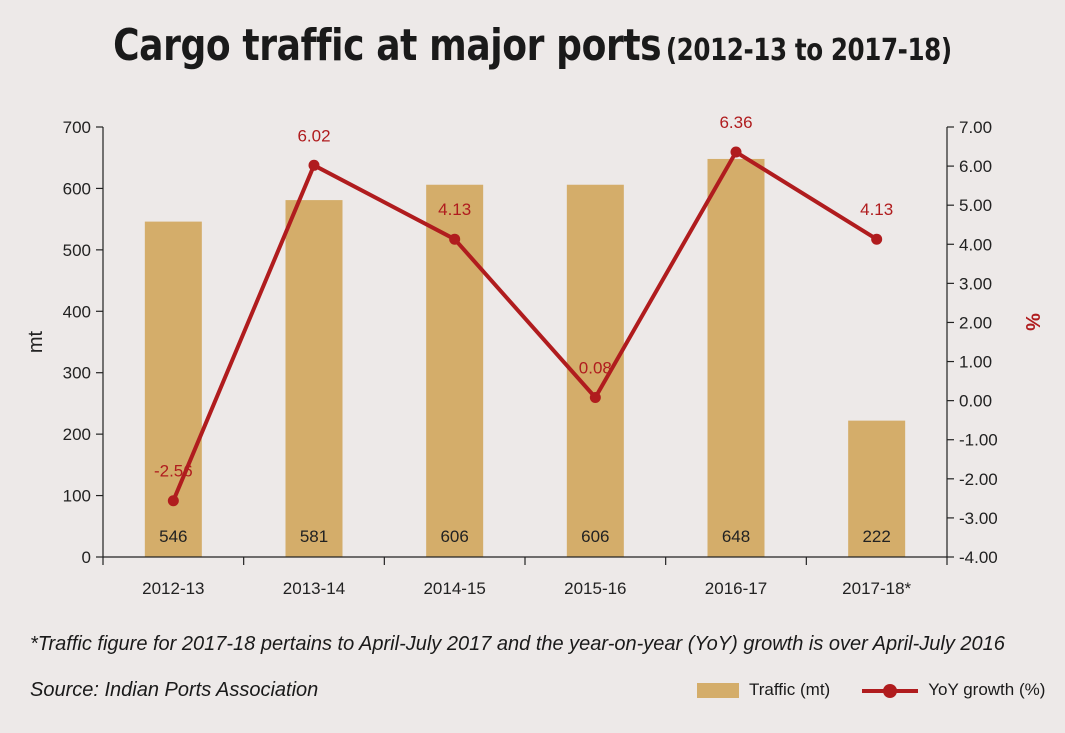  What do you see at coordinates (975, 322) in the screenshot?
I see `y2-tick-label: 2.00` at bounding box center [975, 322].